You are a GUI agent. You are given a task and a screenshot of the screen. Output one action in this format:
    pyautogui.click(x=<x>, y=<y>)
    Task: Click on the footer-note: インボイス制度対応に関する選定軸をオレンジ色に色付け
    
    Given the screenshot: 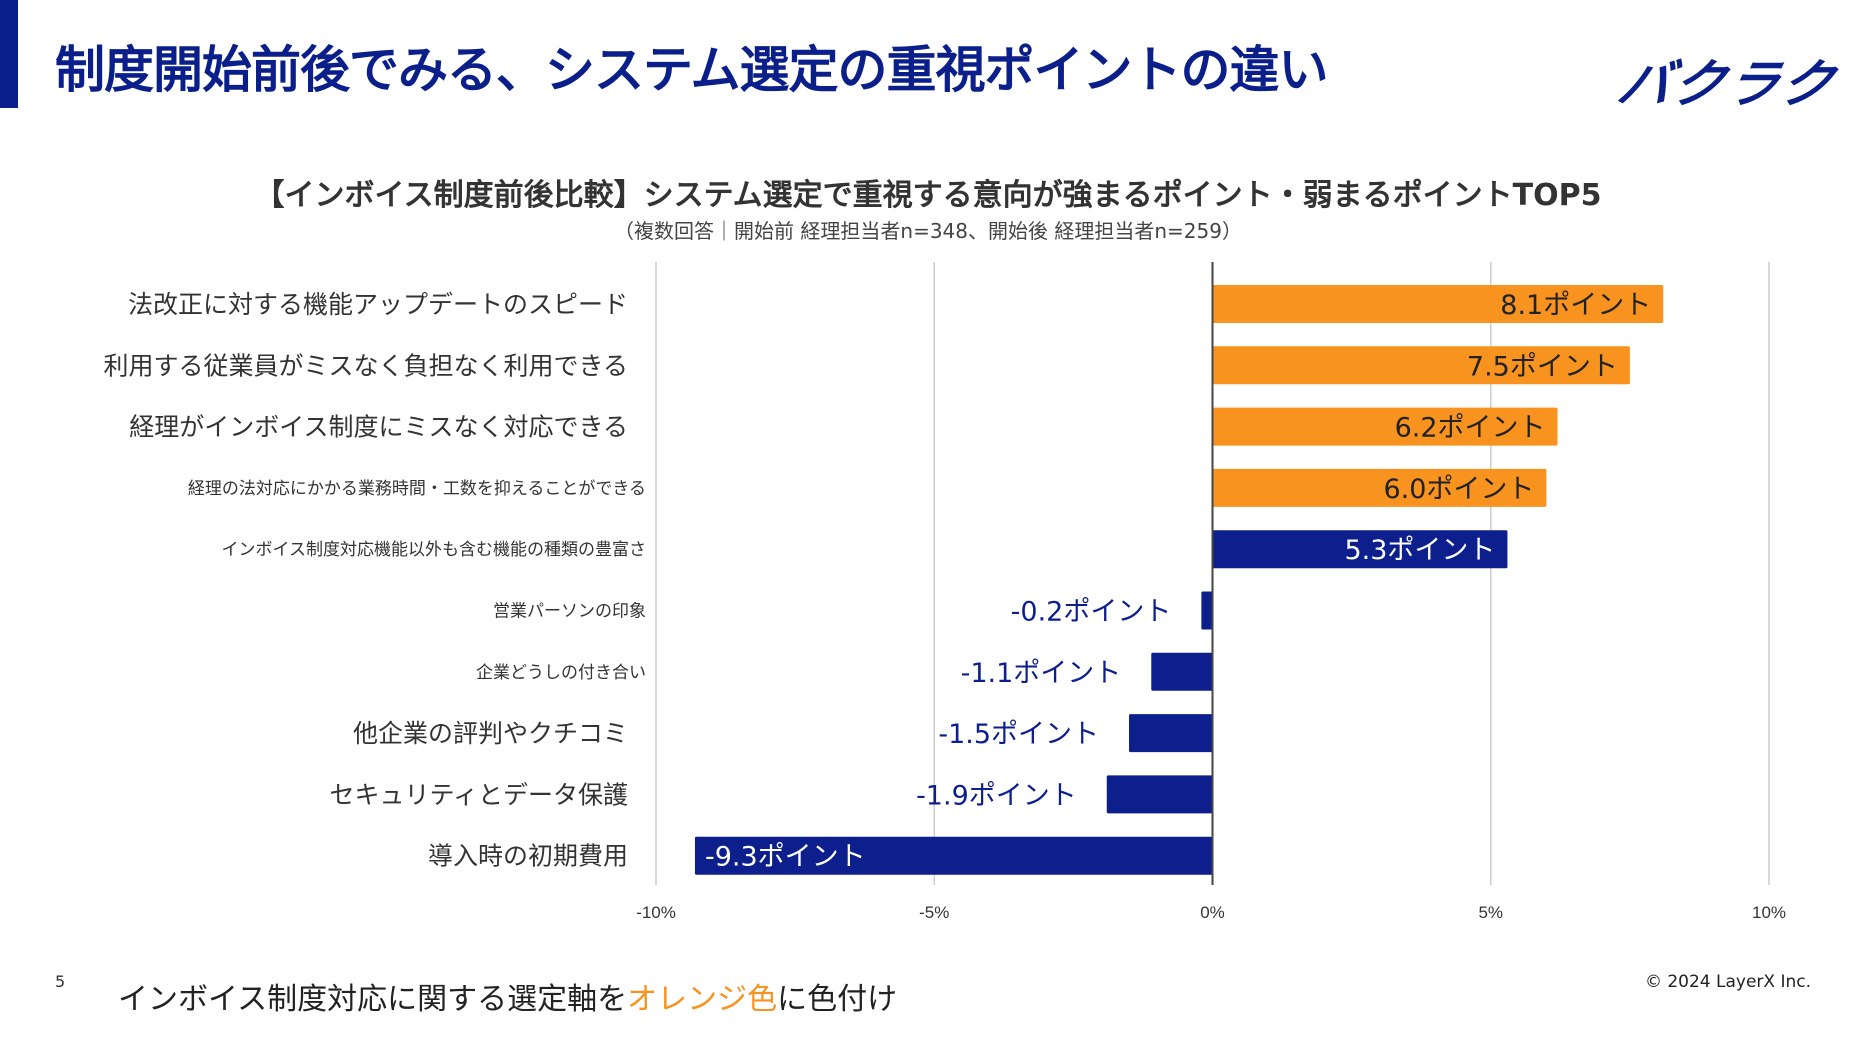 What is the action you would take?
    pyautogui.click(x=507, y=996)
    